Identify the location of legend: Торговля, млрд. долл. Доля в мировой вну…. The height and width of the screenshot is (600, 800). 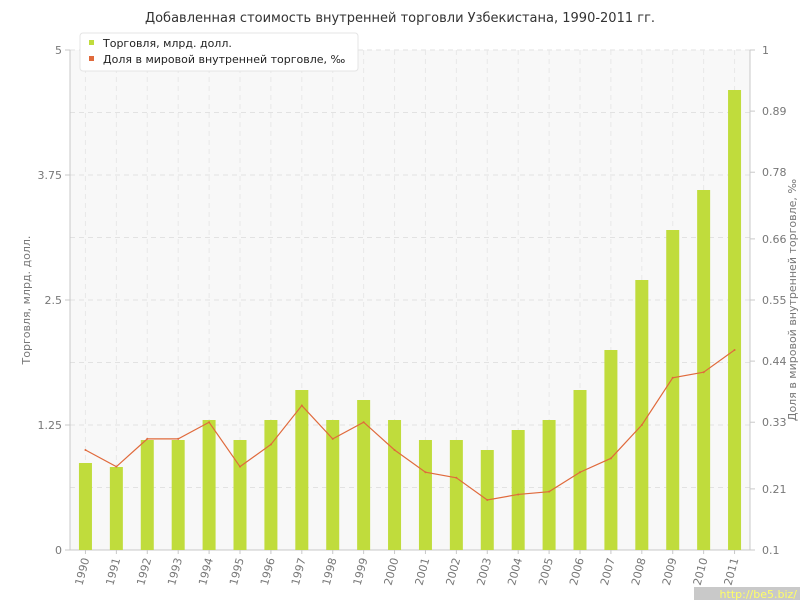
(219, 52).